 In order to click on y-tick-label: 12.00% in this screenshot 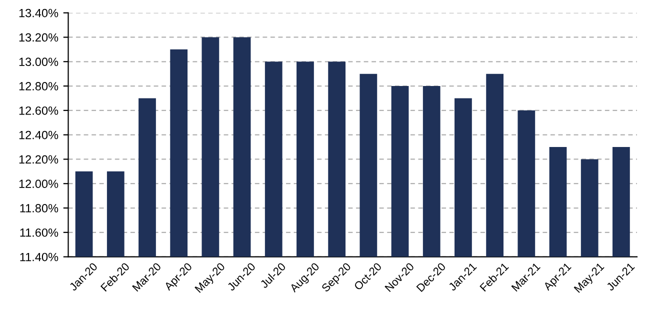, I will do `click(38, 184)`.